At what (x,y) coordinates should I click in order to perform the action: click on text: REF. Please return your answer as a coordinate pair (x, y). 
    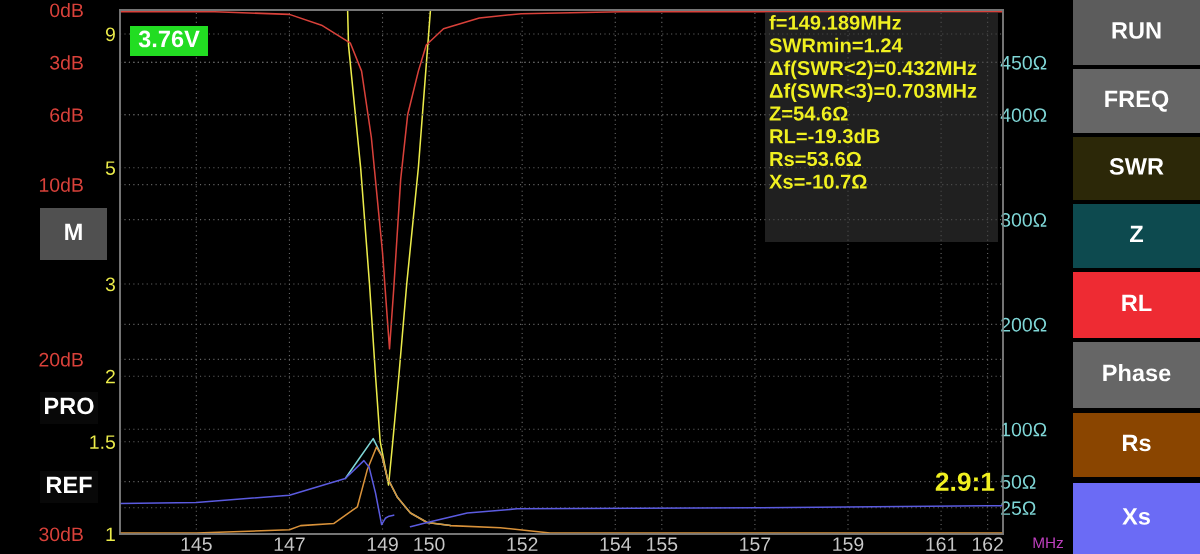
    Looking at the image, I should click on (69, 485).